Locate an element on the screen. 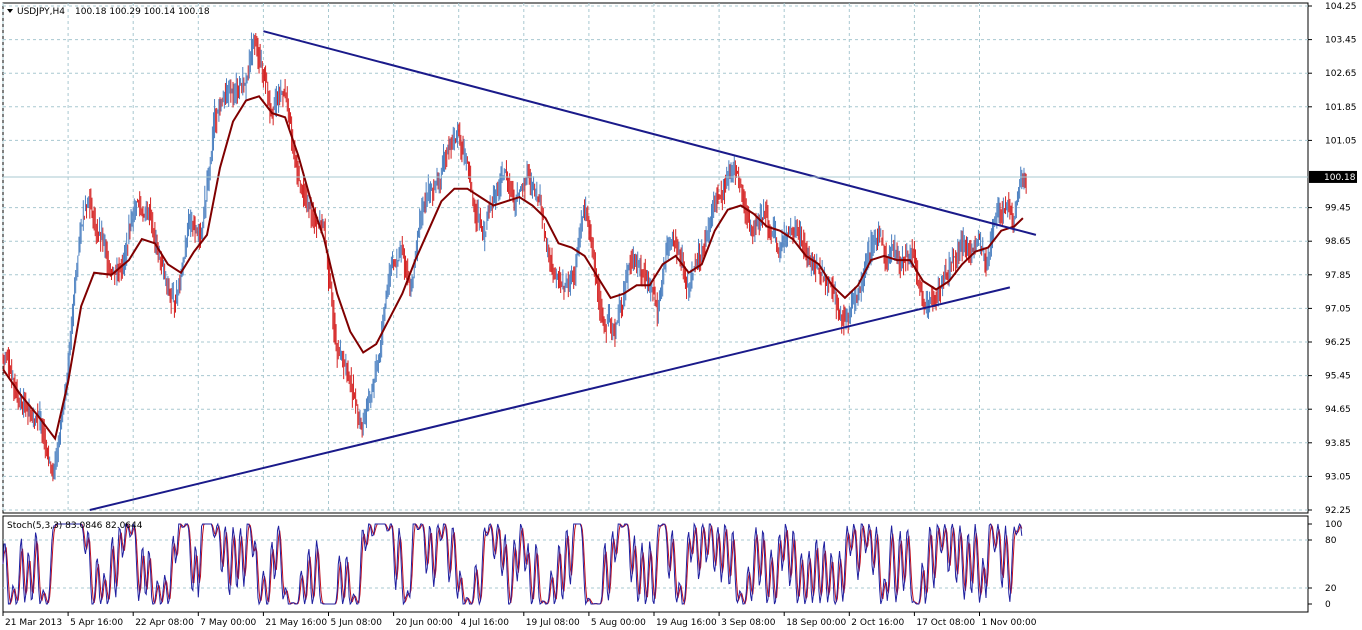 This screenshot has width=1362, height=630. price-tick-label: 104.25 is located at coordinates (1341, 7).